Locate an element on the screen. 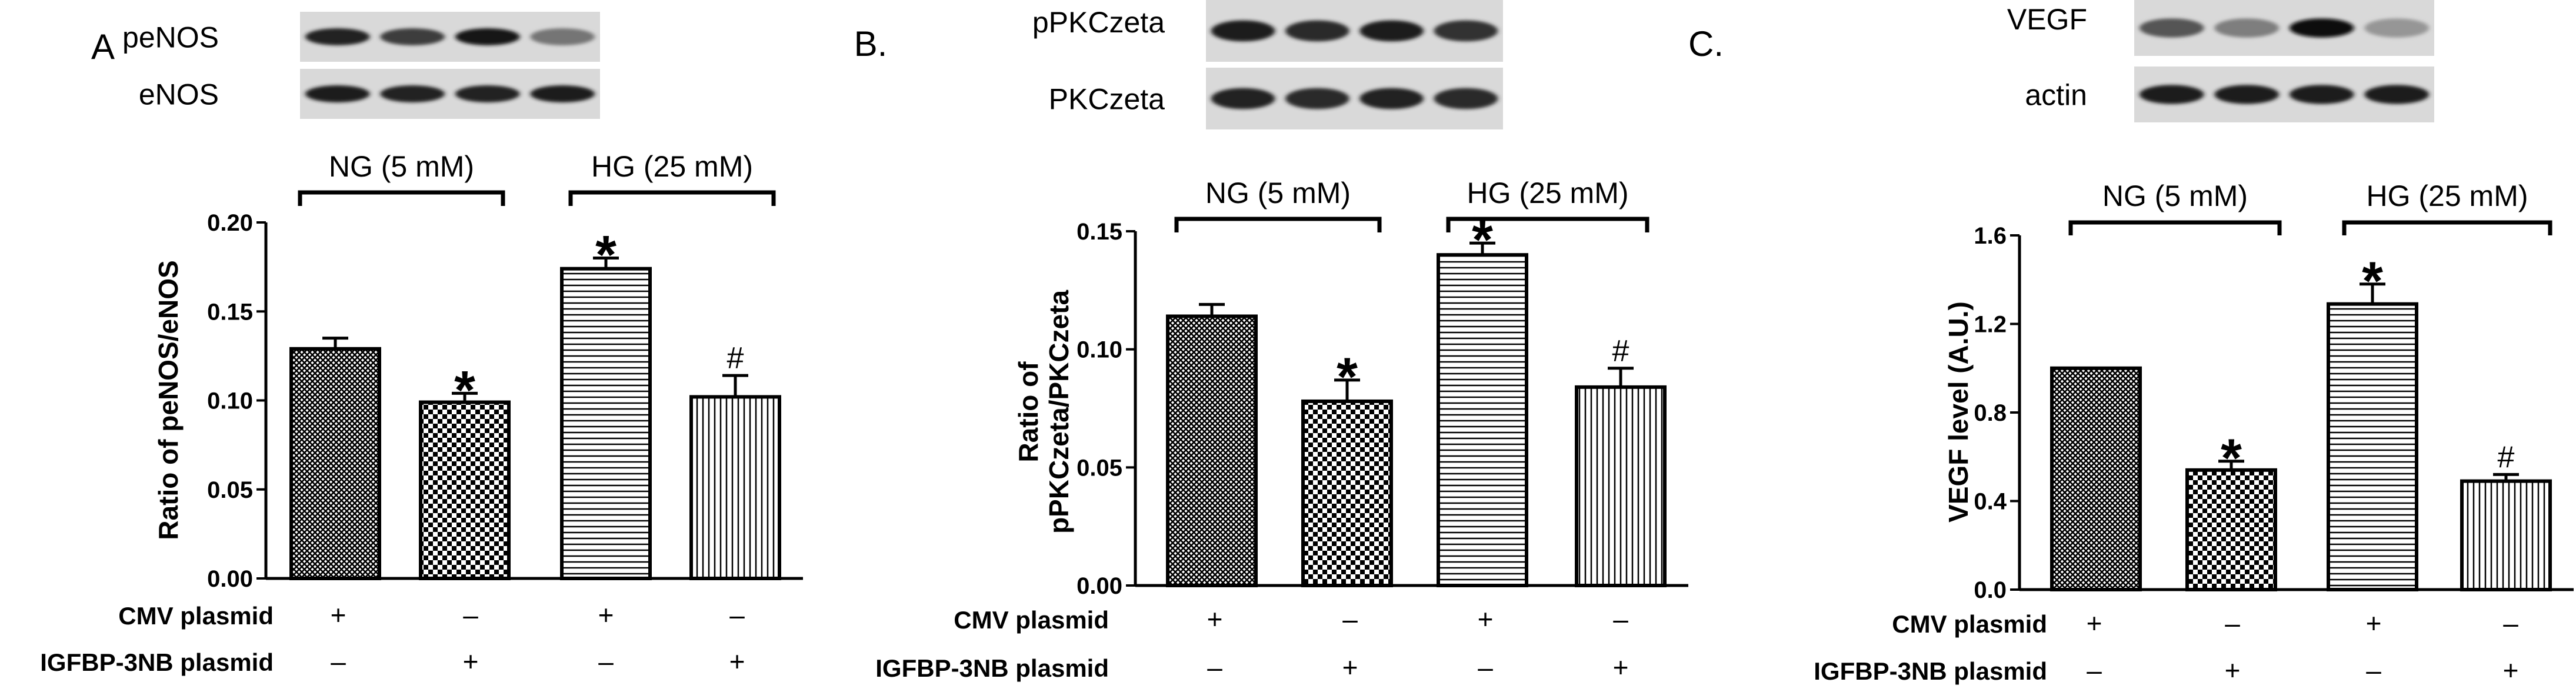  panel-label: C. is located at coordinates (1706, 44).